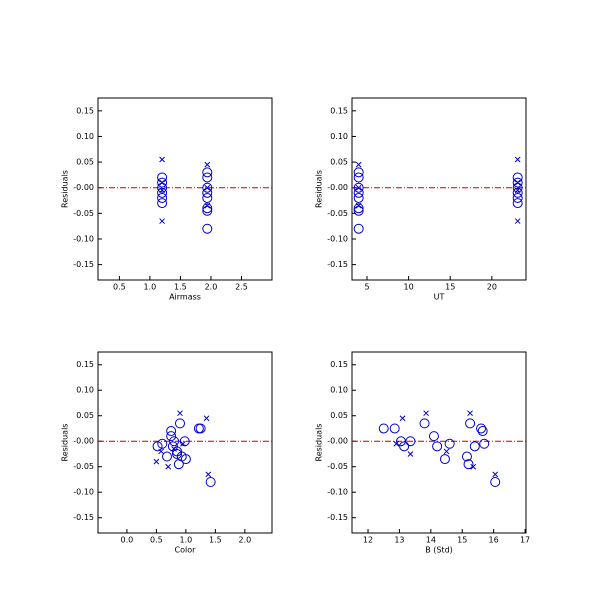  What do you see at coordinates (185, 189) in the screenshot?
I see `plot-frame` at bounding box center [185, 189].